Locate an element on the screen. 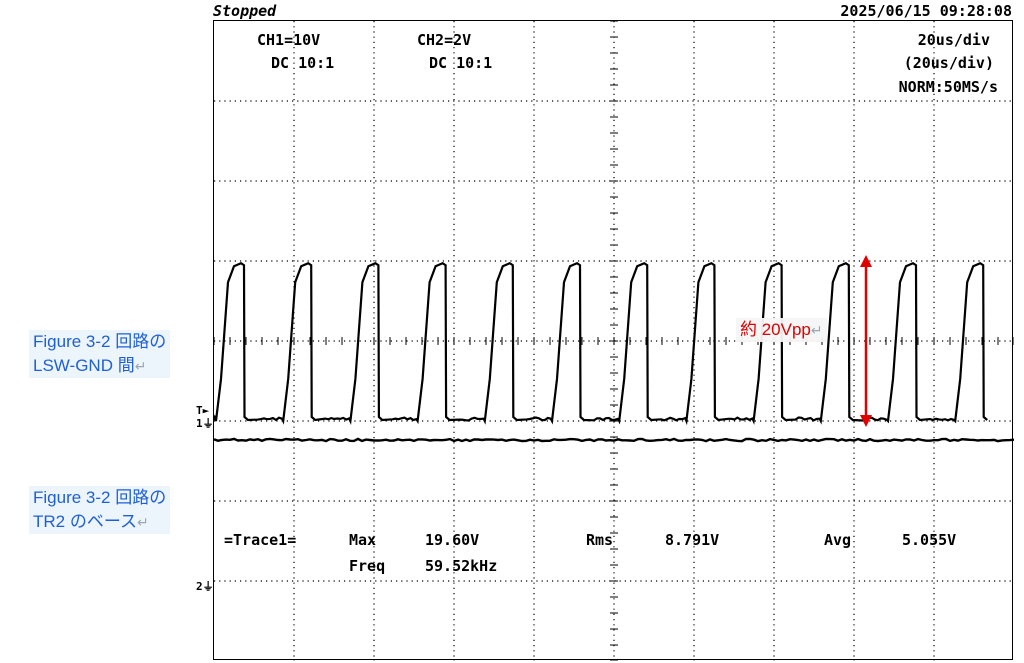  ch2-coupling: DC 10:1 is located at coordinates (461, 63).